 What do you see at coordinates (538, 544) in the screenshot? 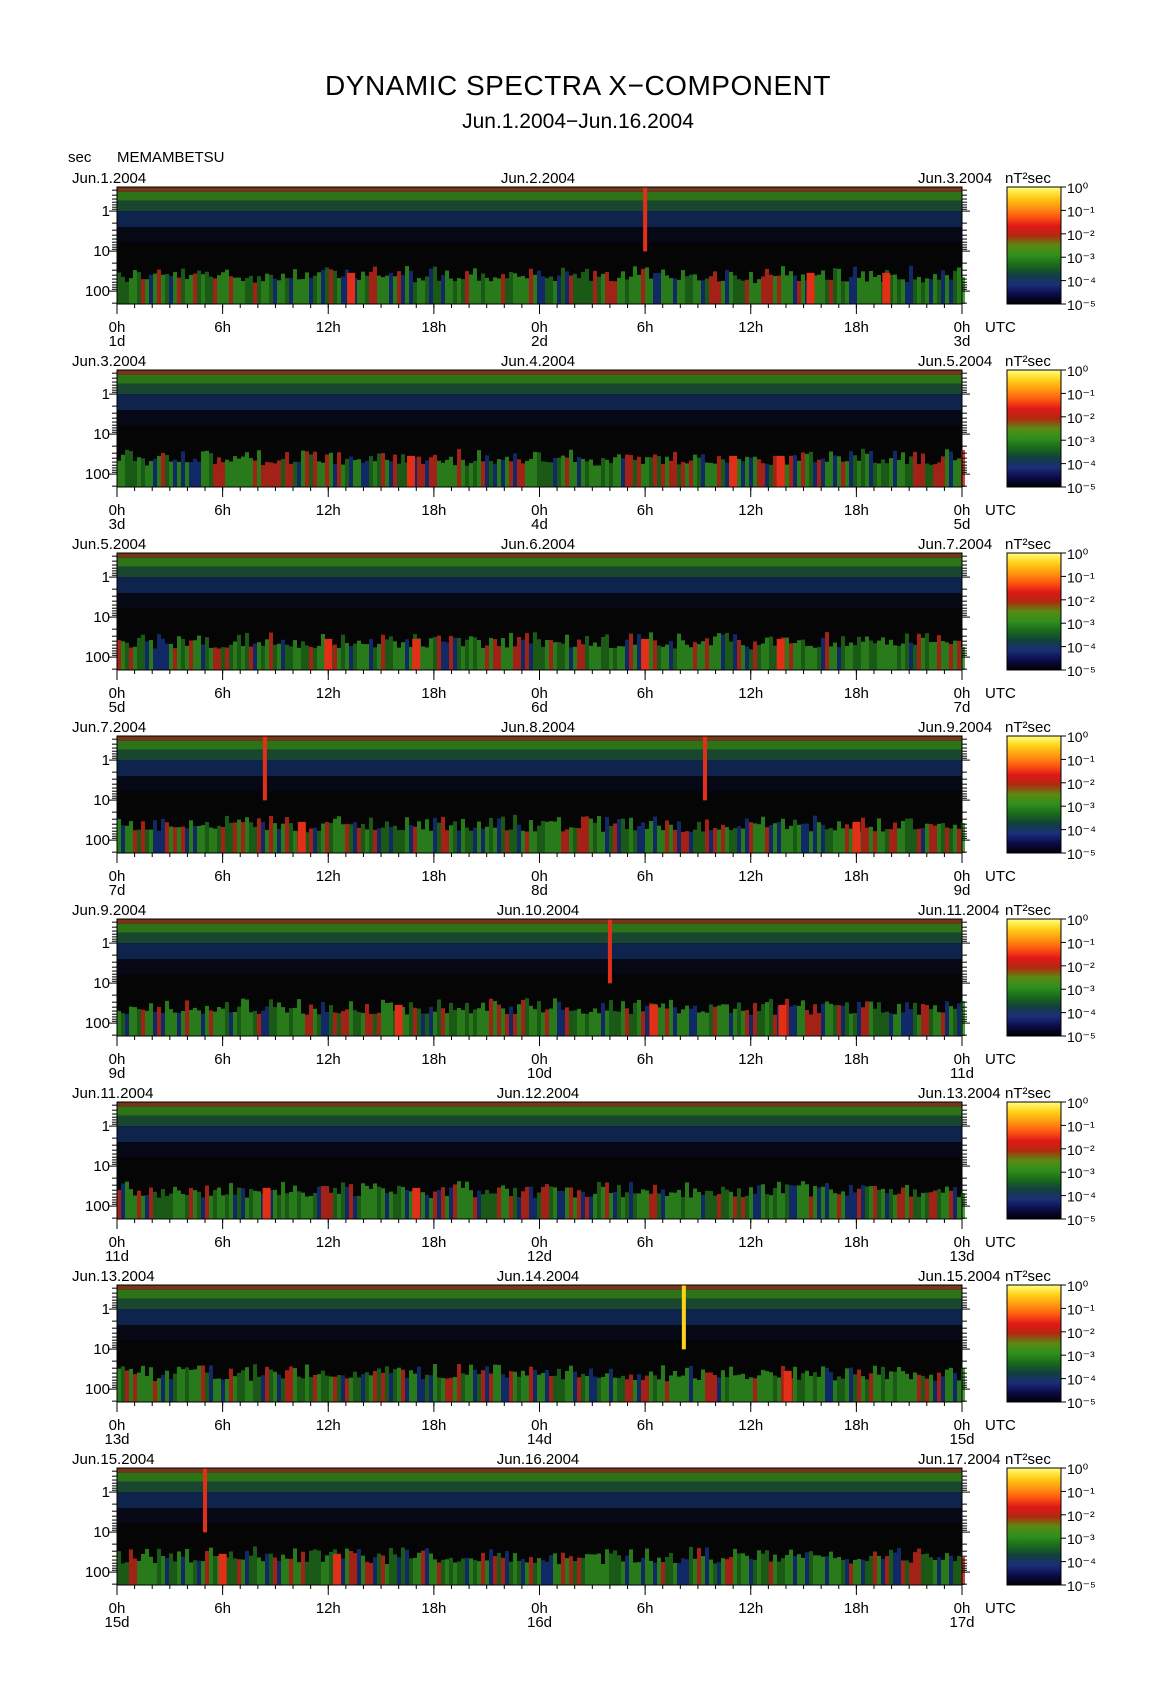
I see `panel-mid-date: Jun.6.2004` at bounding box center [538, 544].